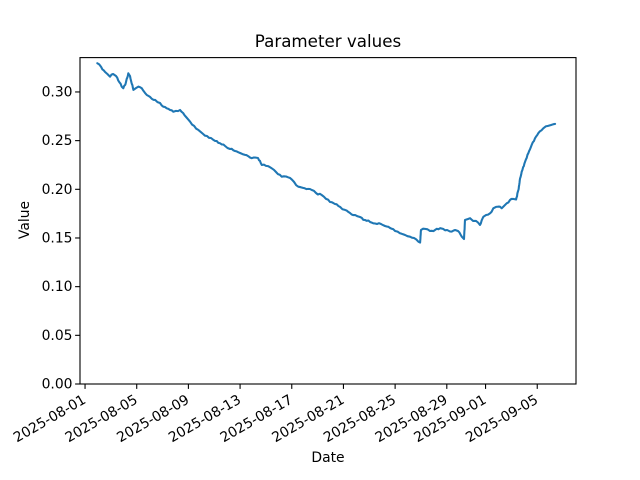 This screenshot has width=640, height=480. What do you see at coordinates (57, 238) in the screenshot?
I see `y-tick-label: 0.15` at bounding box center [57, 238].